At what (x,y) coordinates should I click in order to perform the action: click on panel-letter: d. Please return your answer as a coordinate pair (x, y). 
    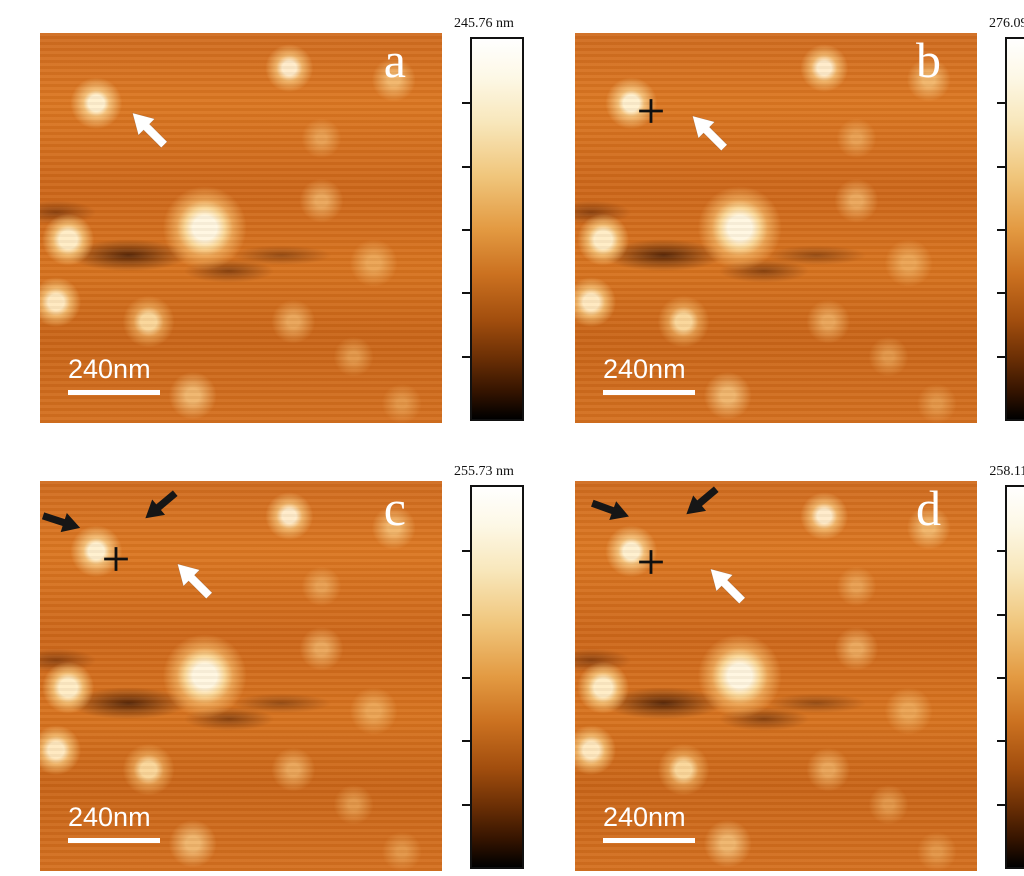
    Looking at the image, I should click on (928, 508).